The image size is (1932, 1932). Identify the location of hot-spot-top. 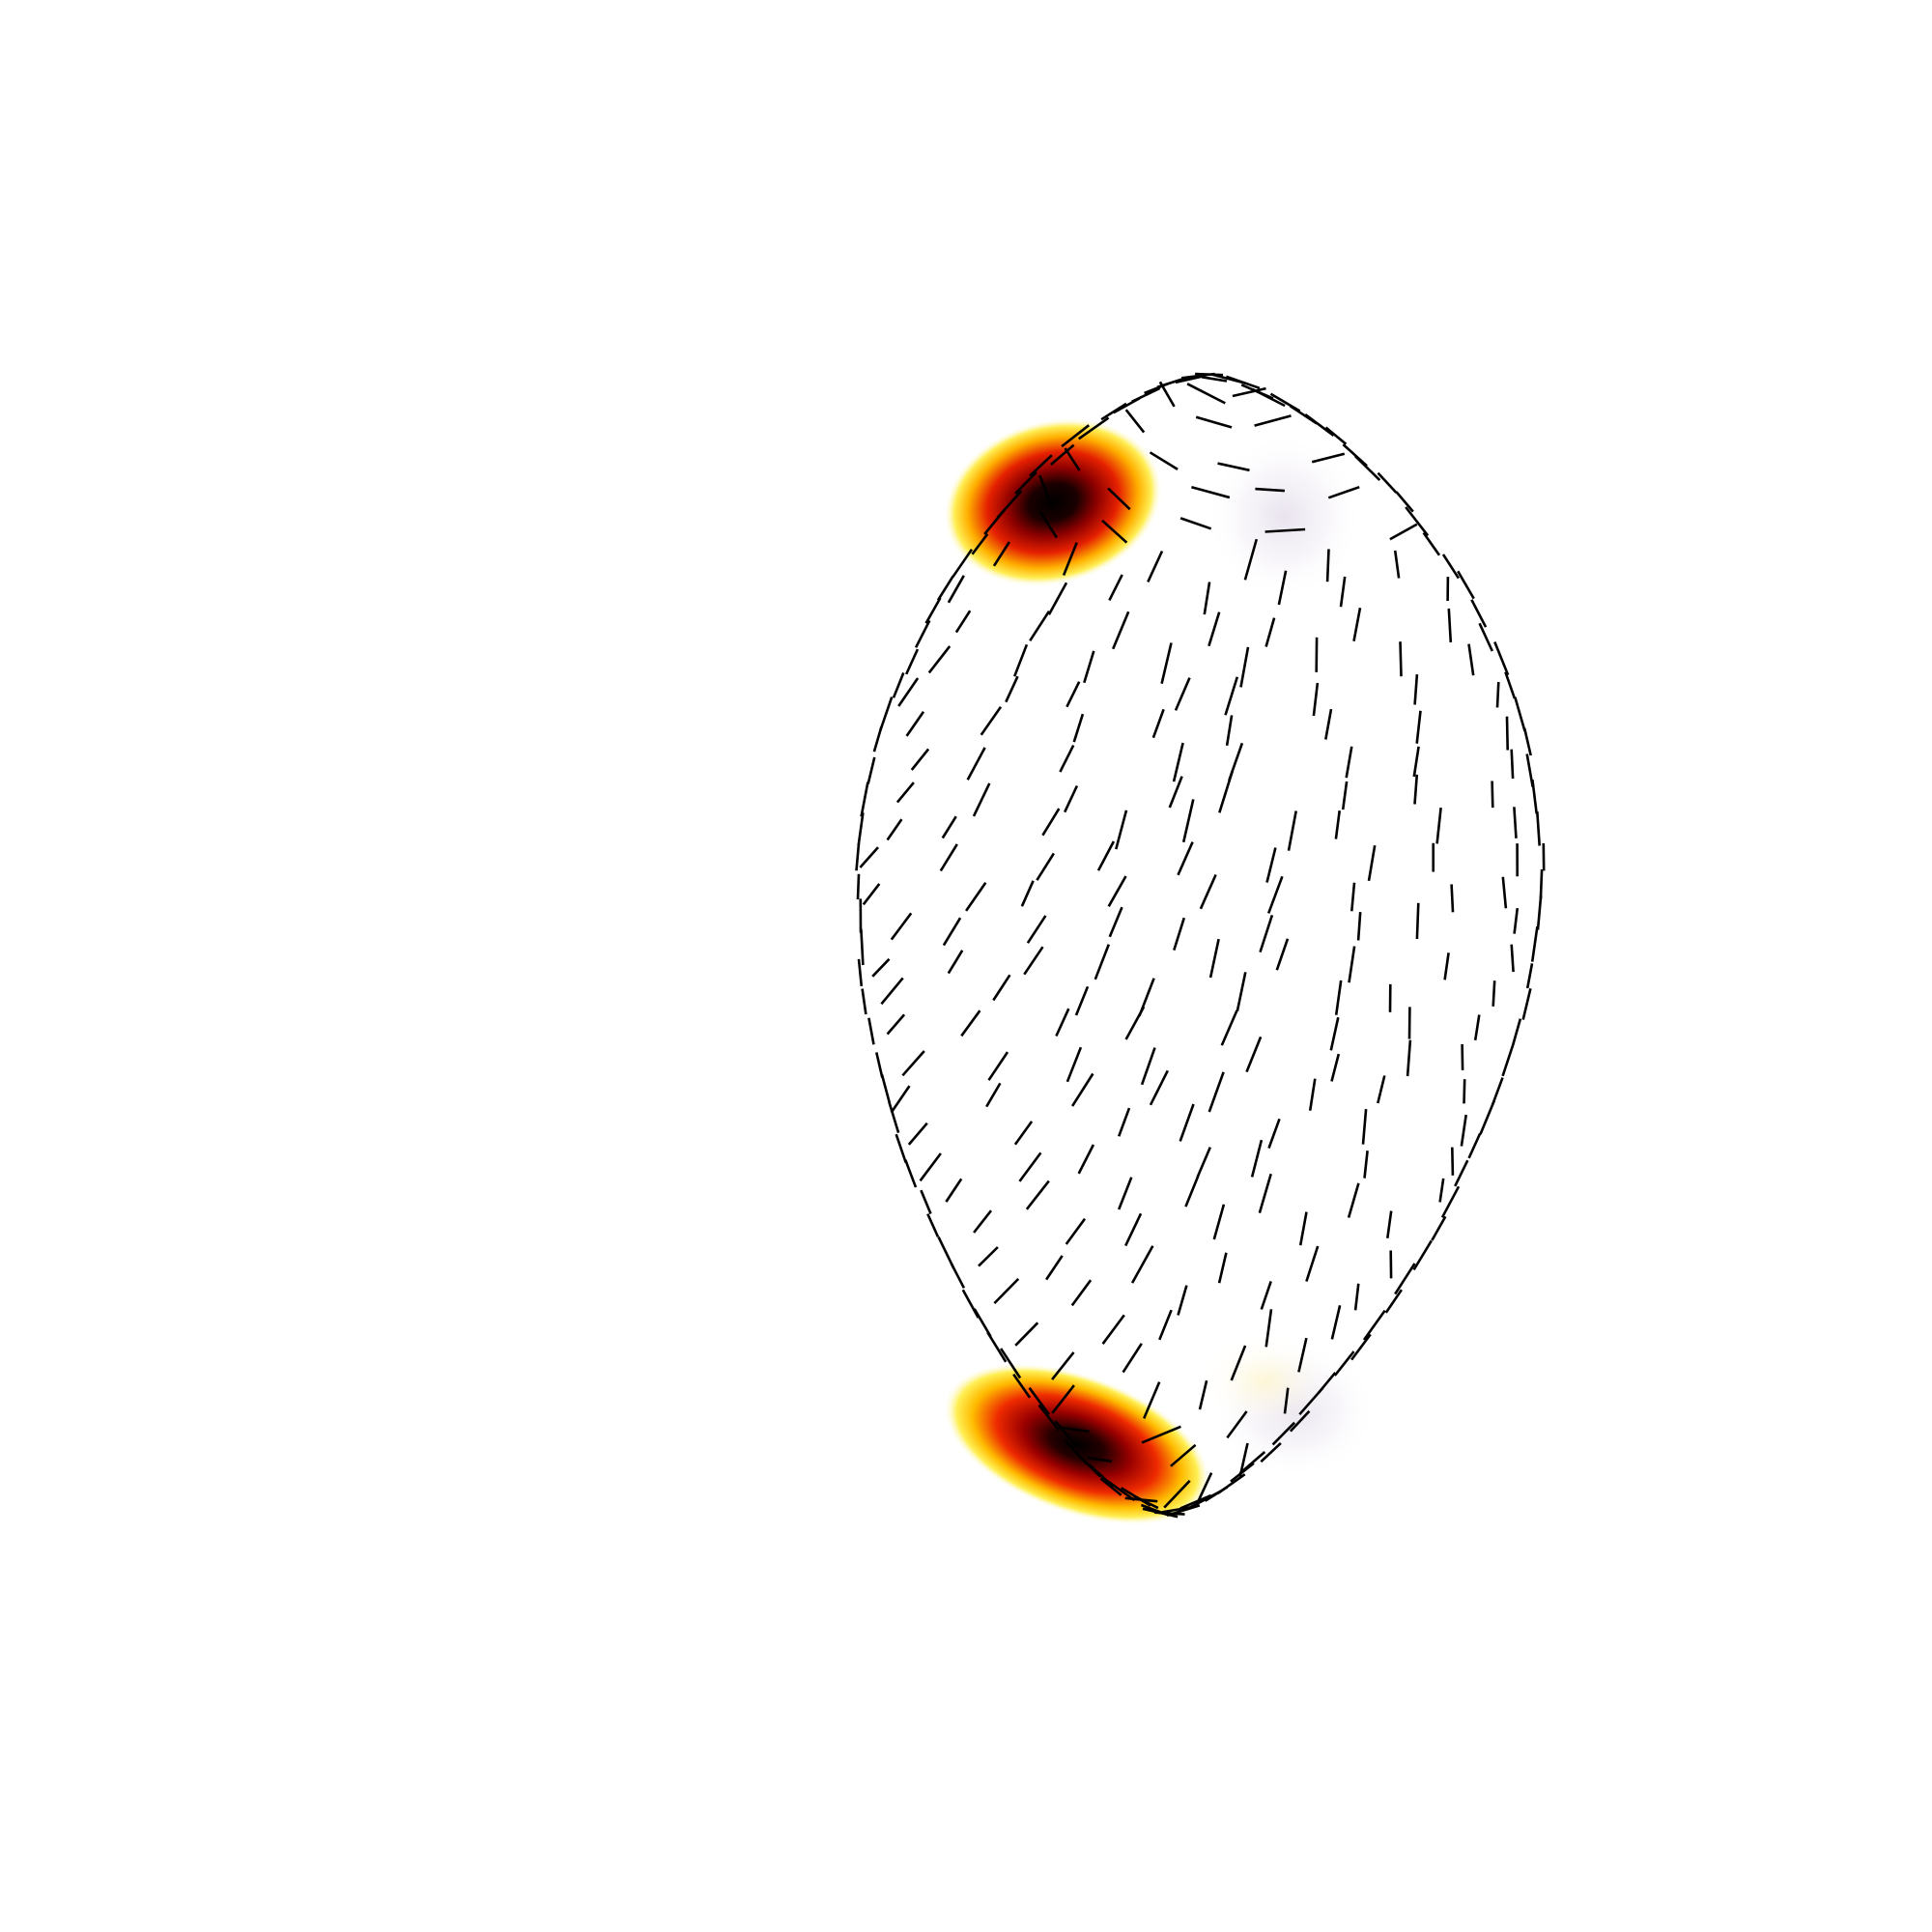
(1053, 502).